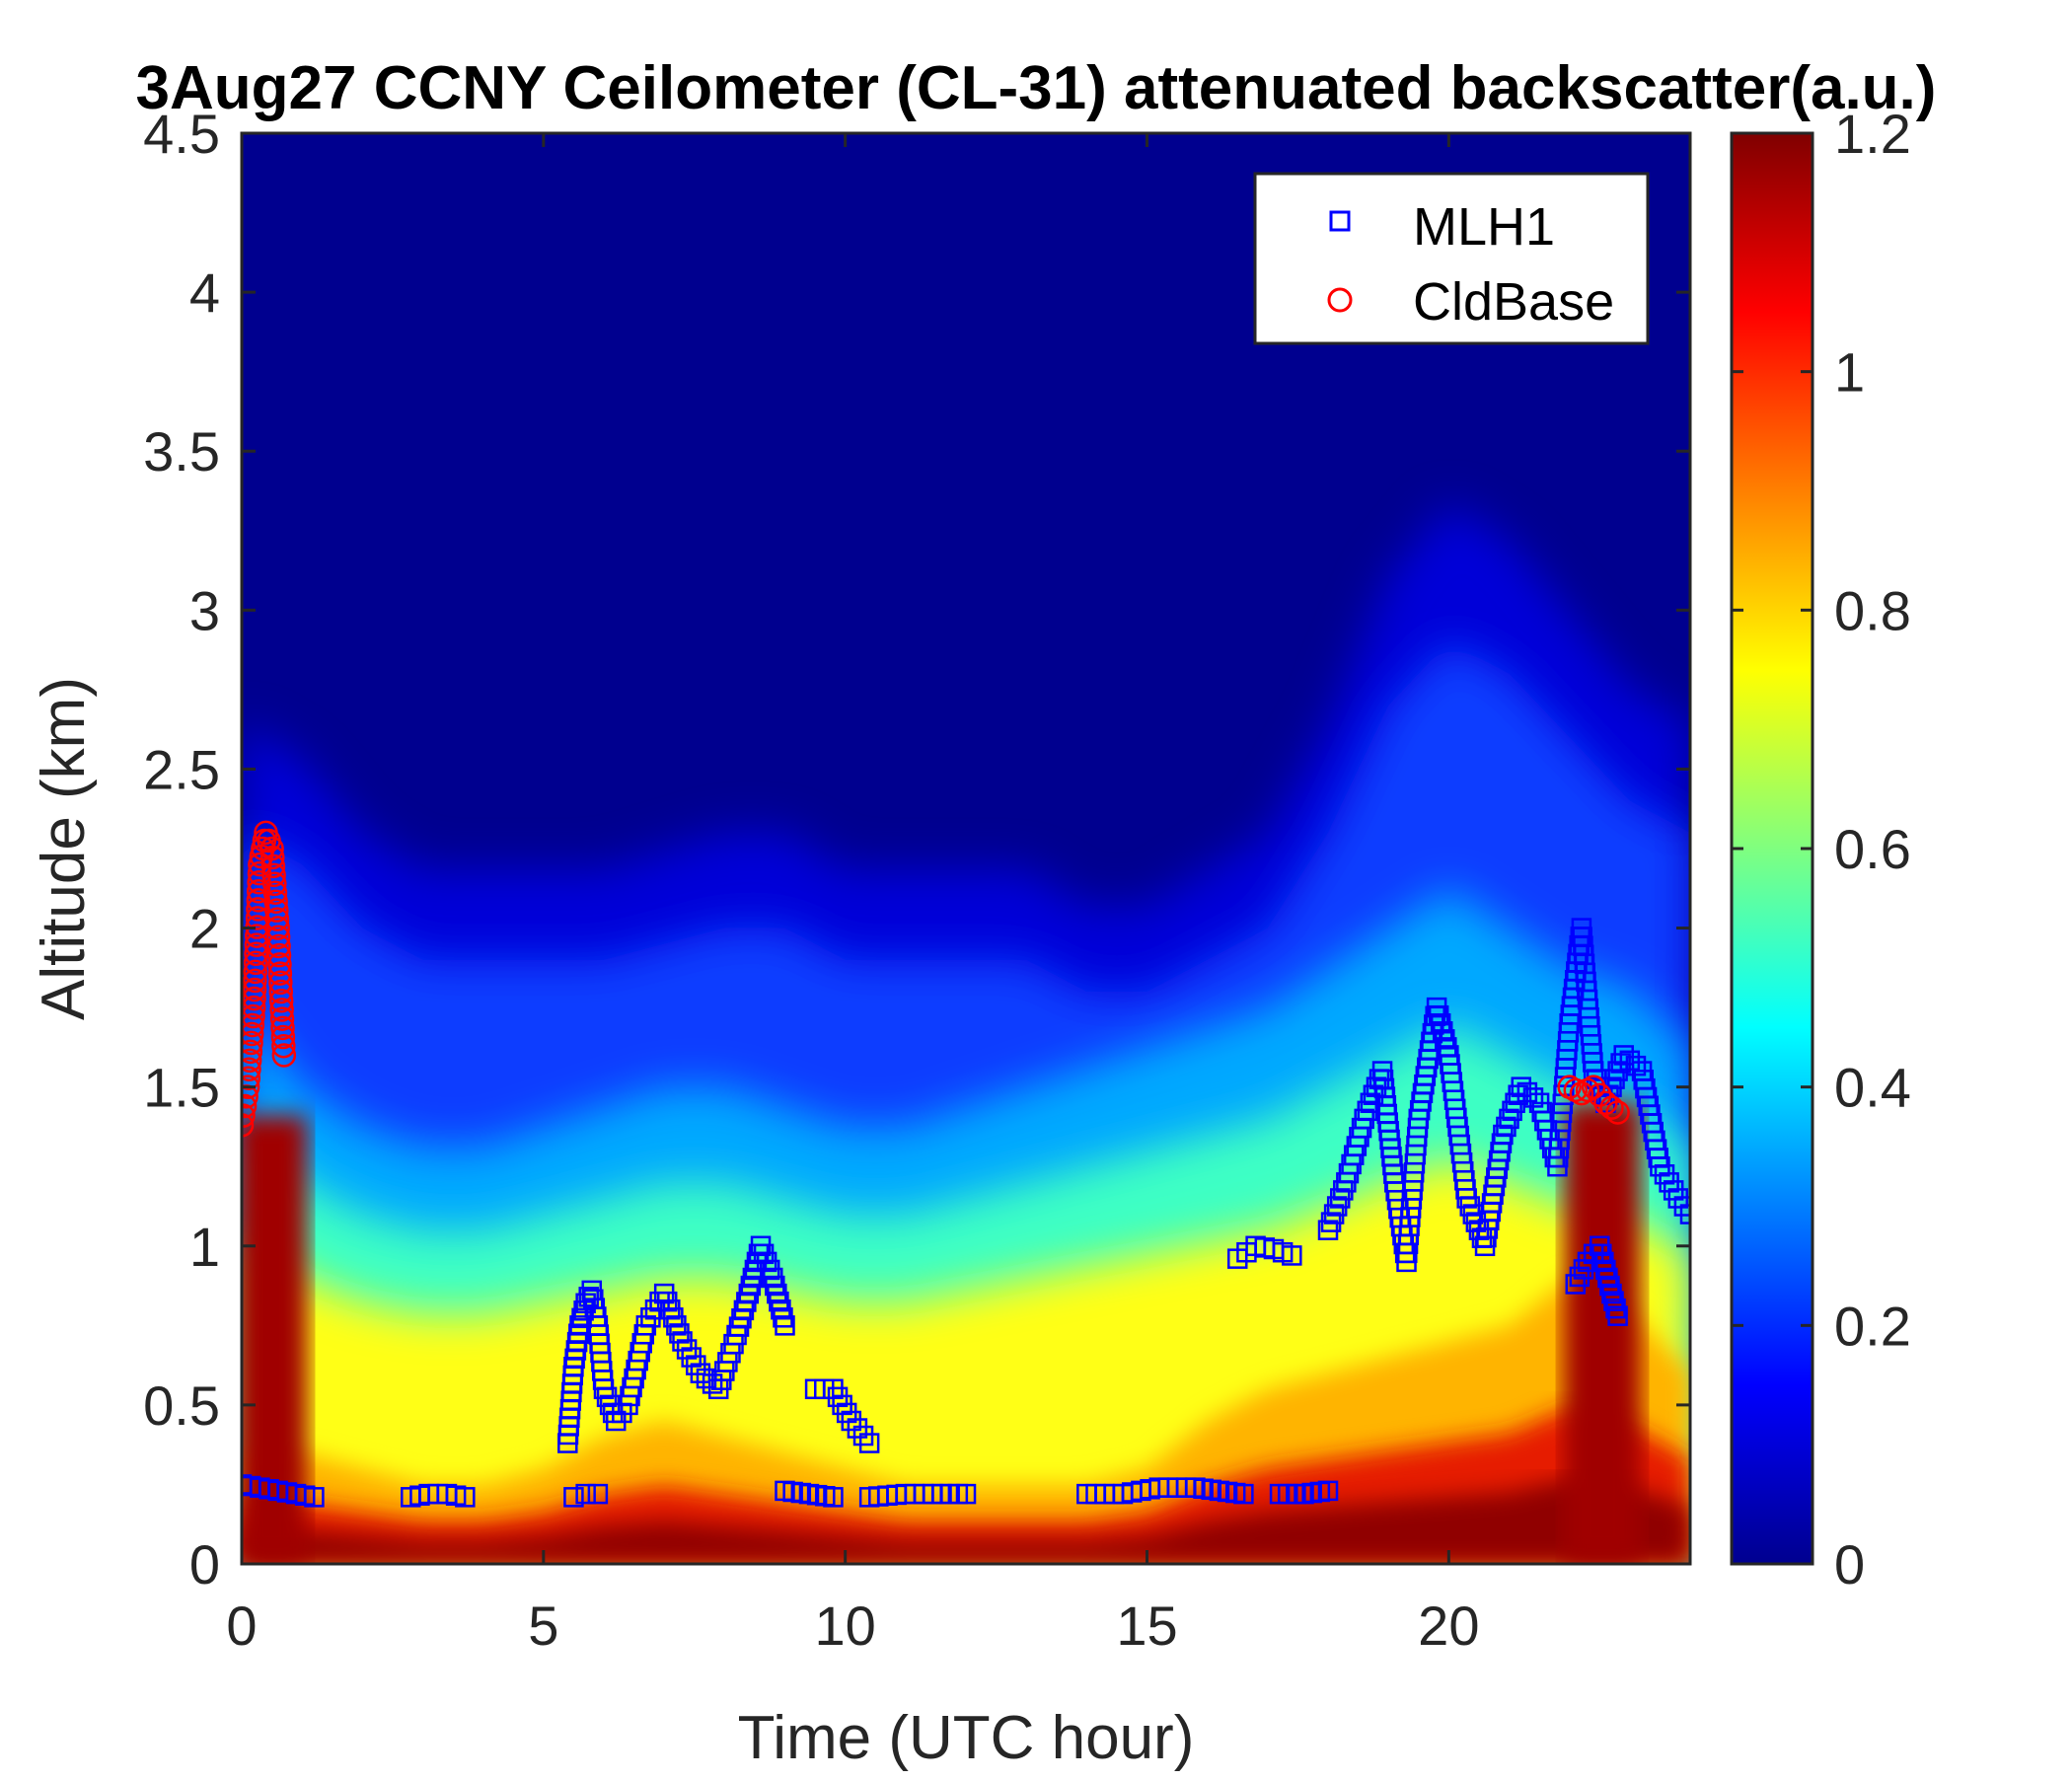 This screenshot has height=1781, width=2072. I want to click on heatmap-band-darkred, so click(966, 1521).